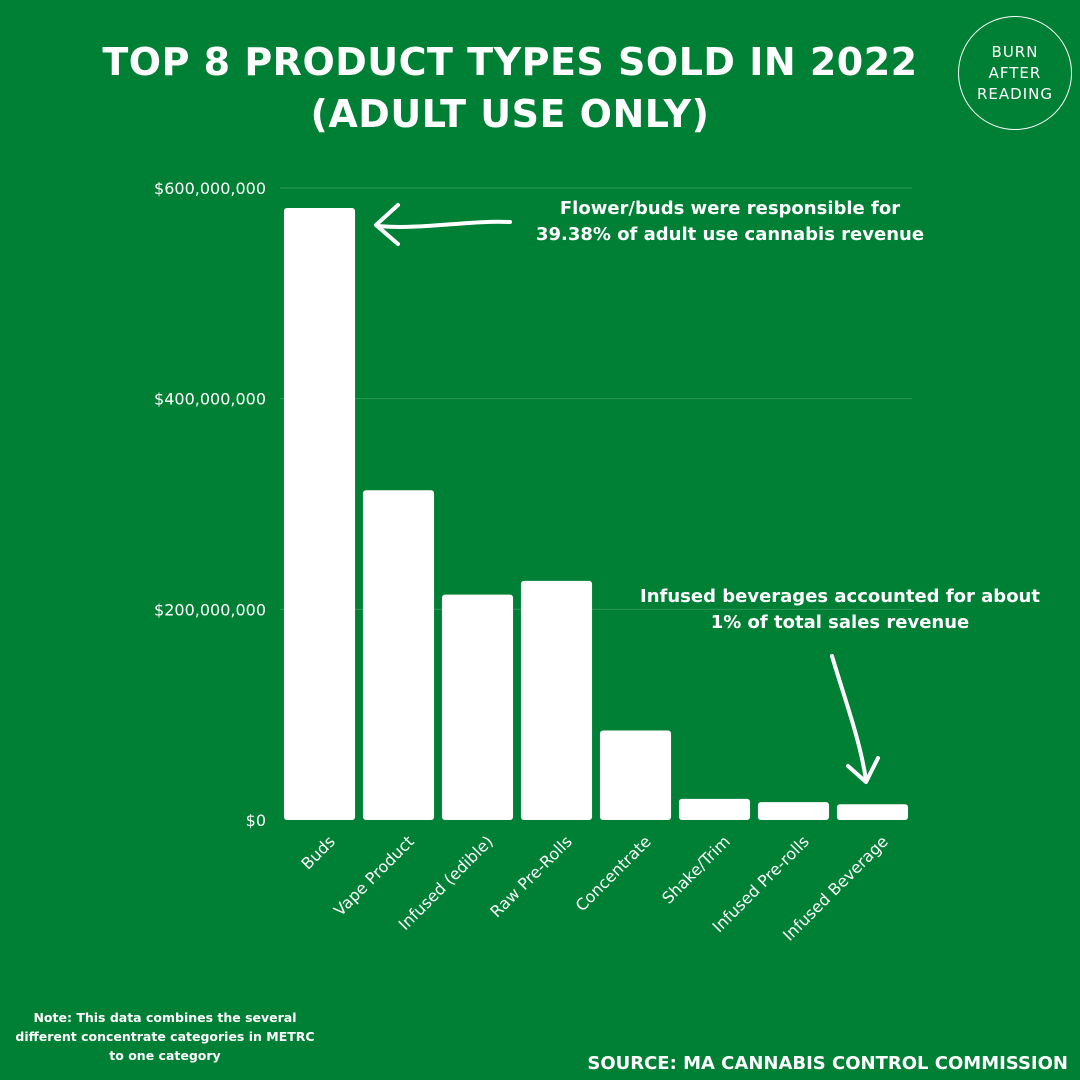 This screenshot has height=1080, width=1080. Describe the element at coordinates (165, 1055) in the screenshot. I see `footnote-line-3: to one category` at that location.